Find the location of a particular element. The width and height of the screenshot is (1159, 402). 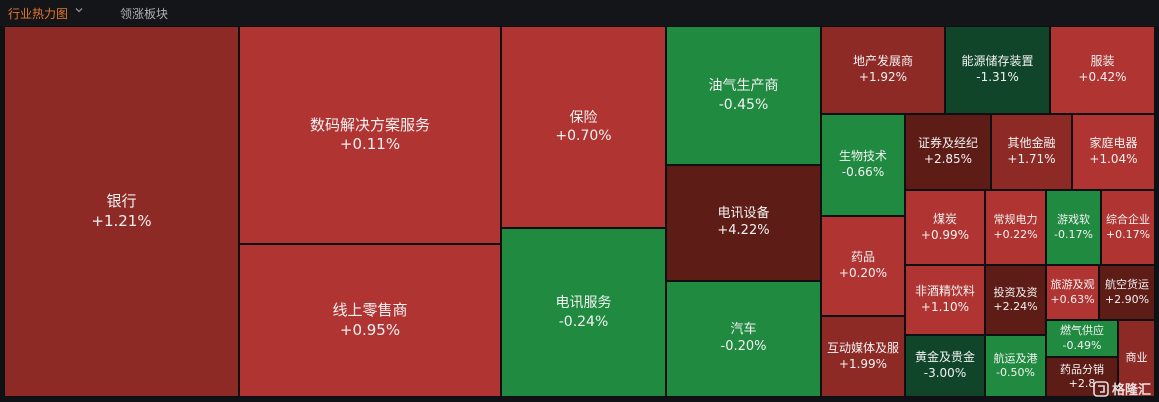

treemap-cell-3: 保险 +0.70% is located at coordinates (583, 127).